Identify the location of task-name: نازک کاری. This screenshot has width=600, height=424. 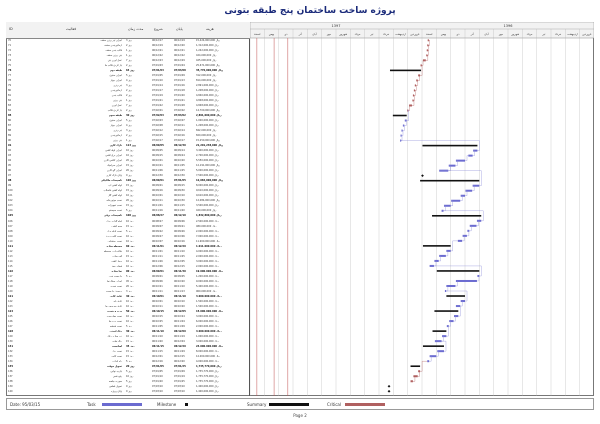
(115, 145).